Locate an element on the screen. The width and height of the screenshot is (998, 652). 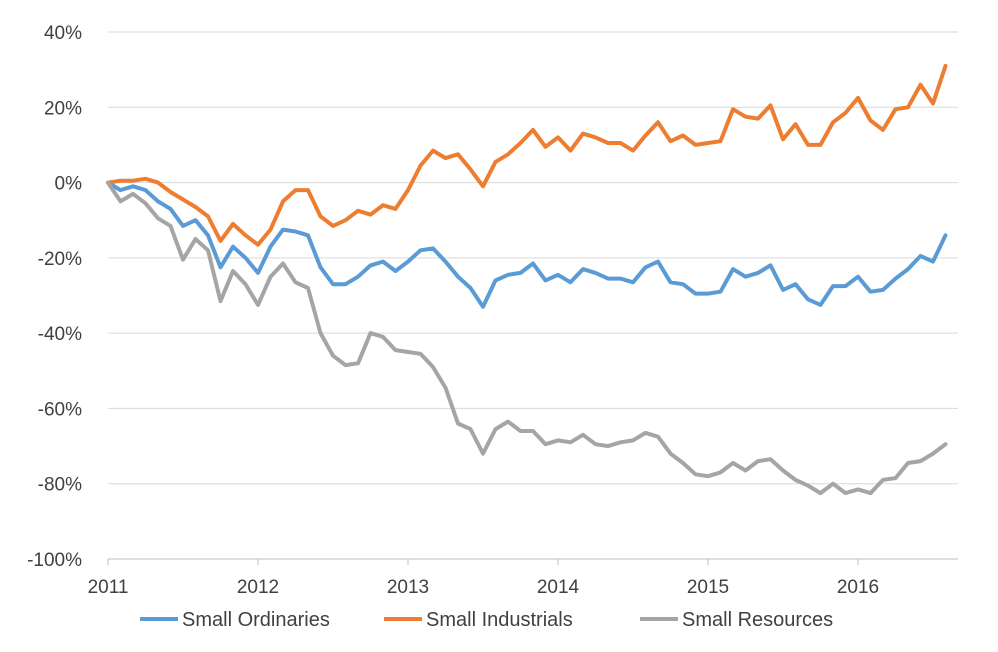
y-tick-label: -40% is located at coordinates (60, 334).